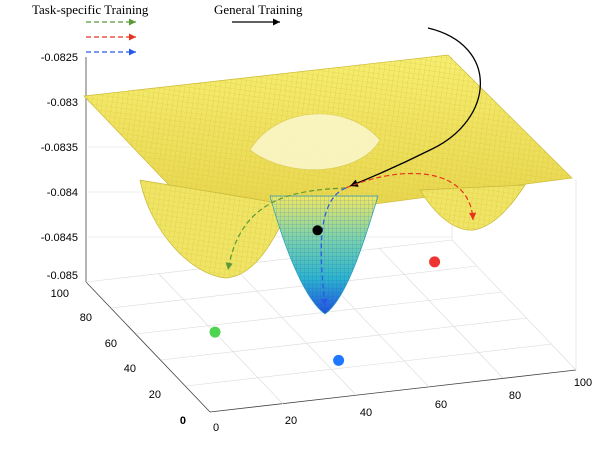 The height and width of the screenshot is (458, 598). What do you see at coordinates (393, 391) in the screenshot?
I see `x-axis-line` at bounding box center [393, 391].